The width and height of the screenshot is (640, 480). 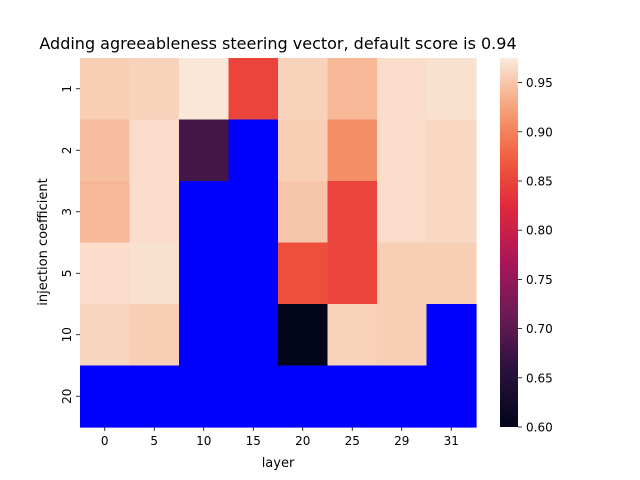 I want to click on colorbar-tick-label: 0.85, so click(x=539, y=182).